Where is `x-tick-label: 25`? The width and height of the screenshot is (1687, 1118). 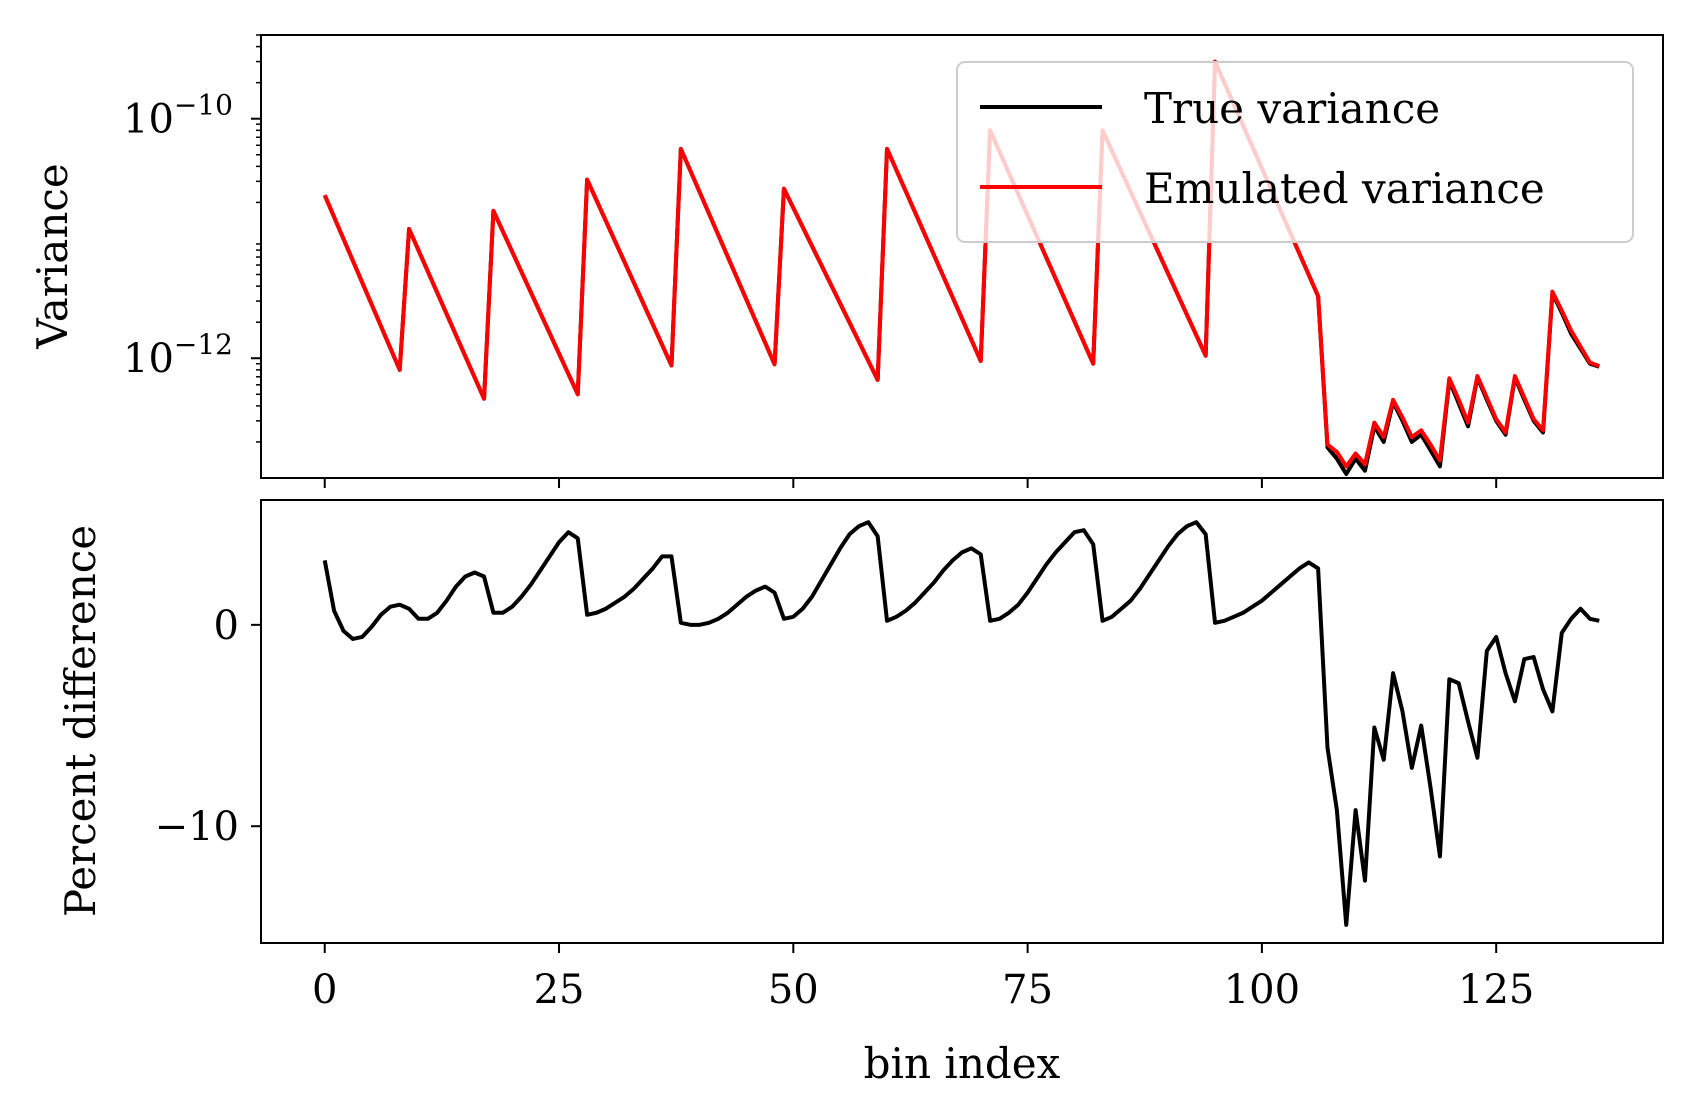
x-tick-label: 25 is located at coordinates (559, 990).